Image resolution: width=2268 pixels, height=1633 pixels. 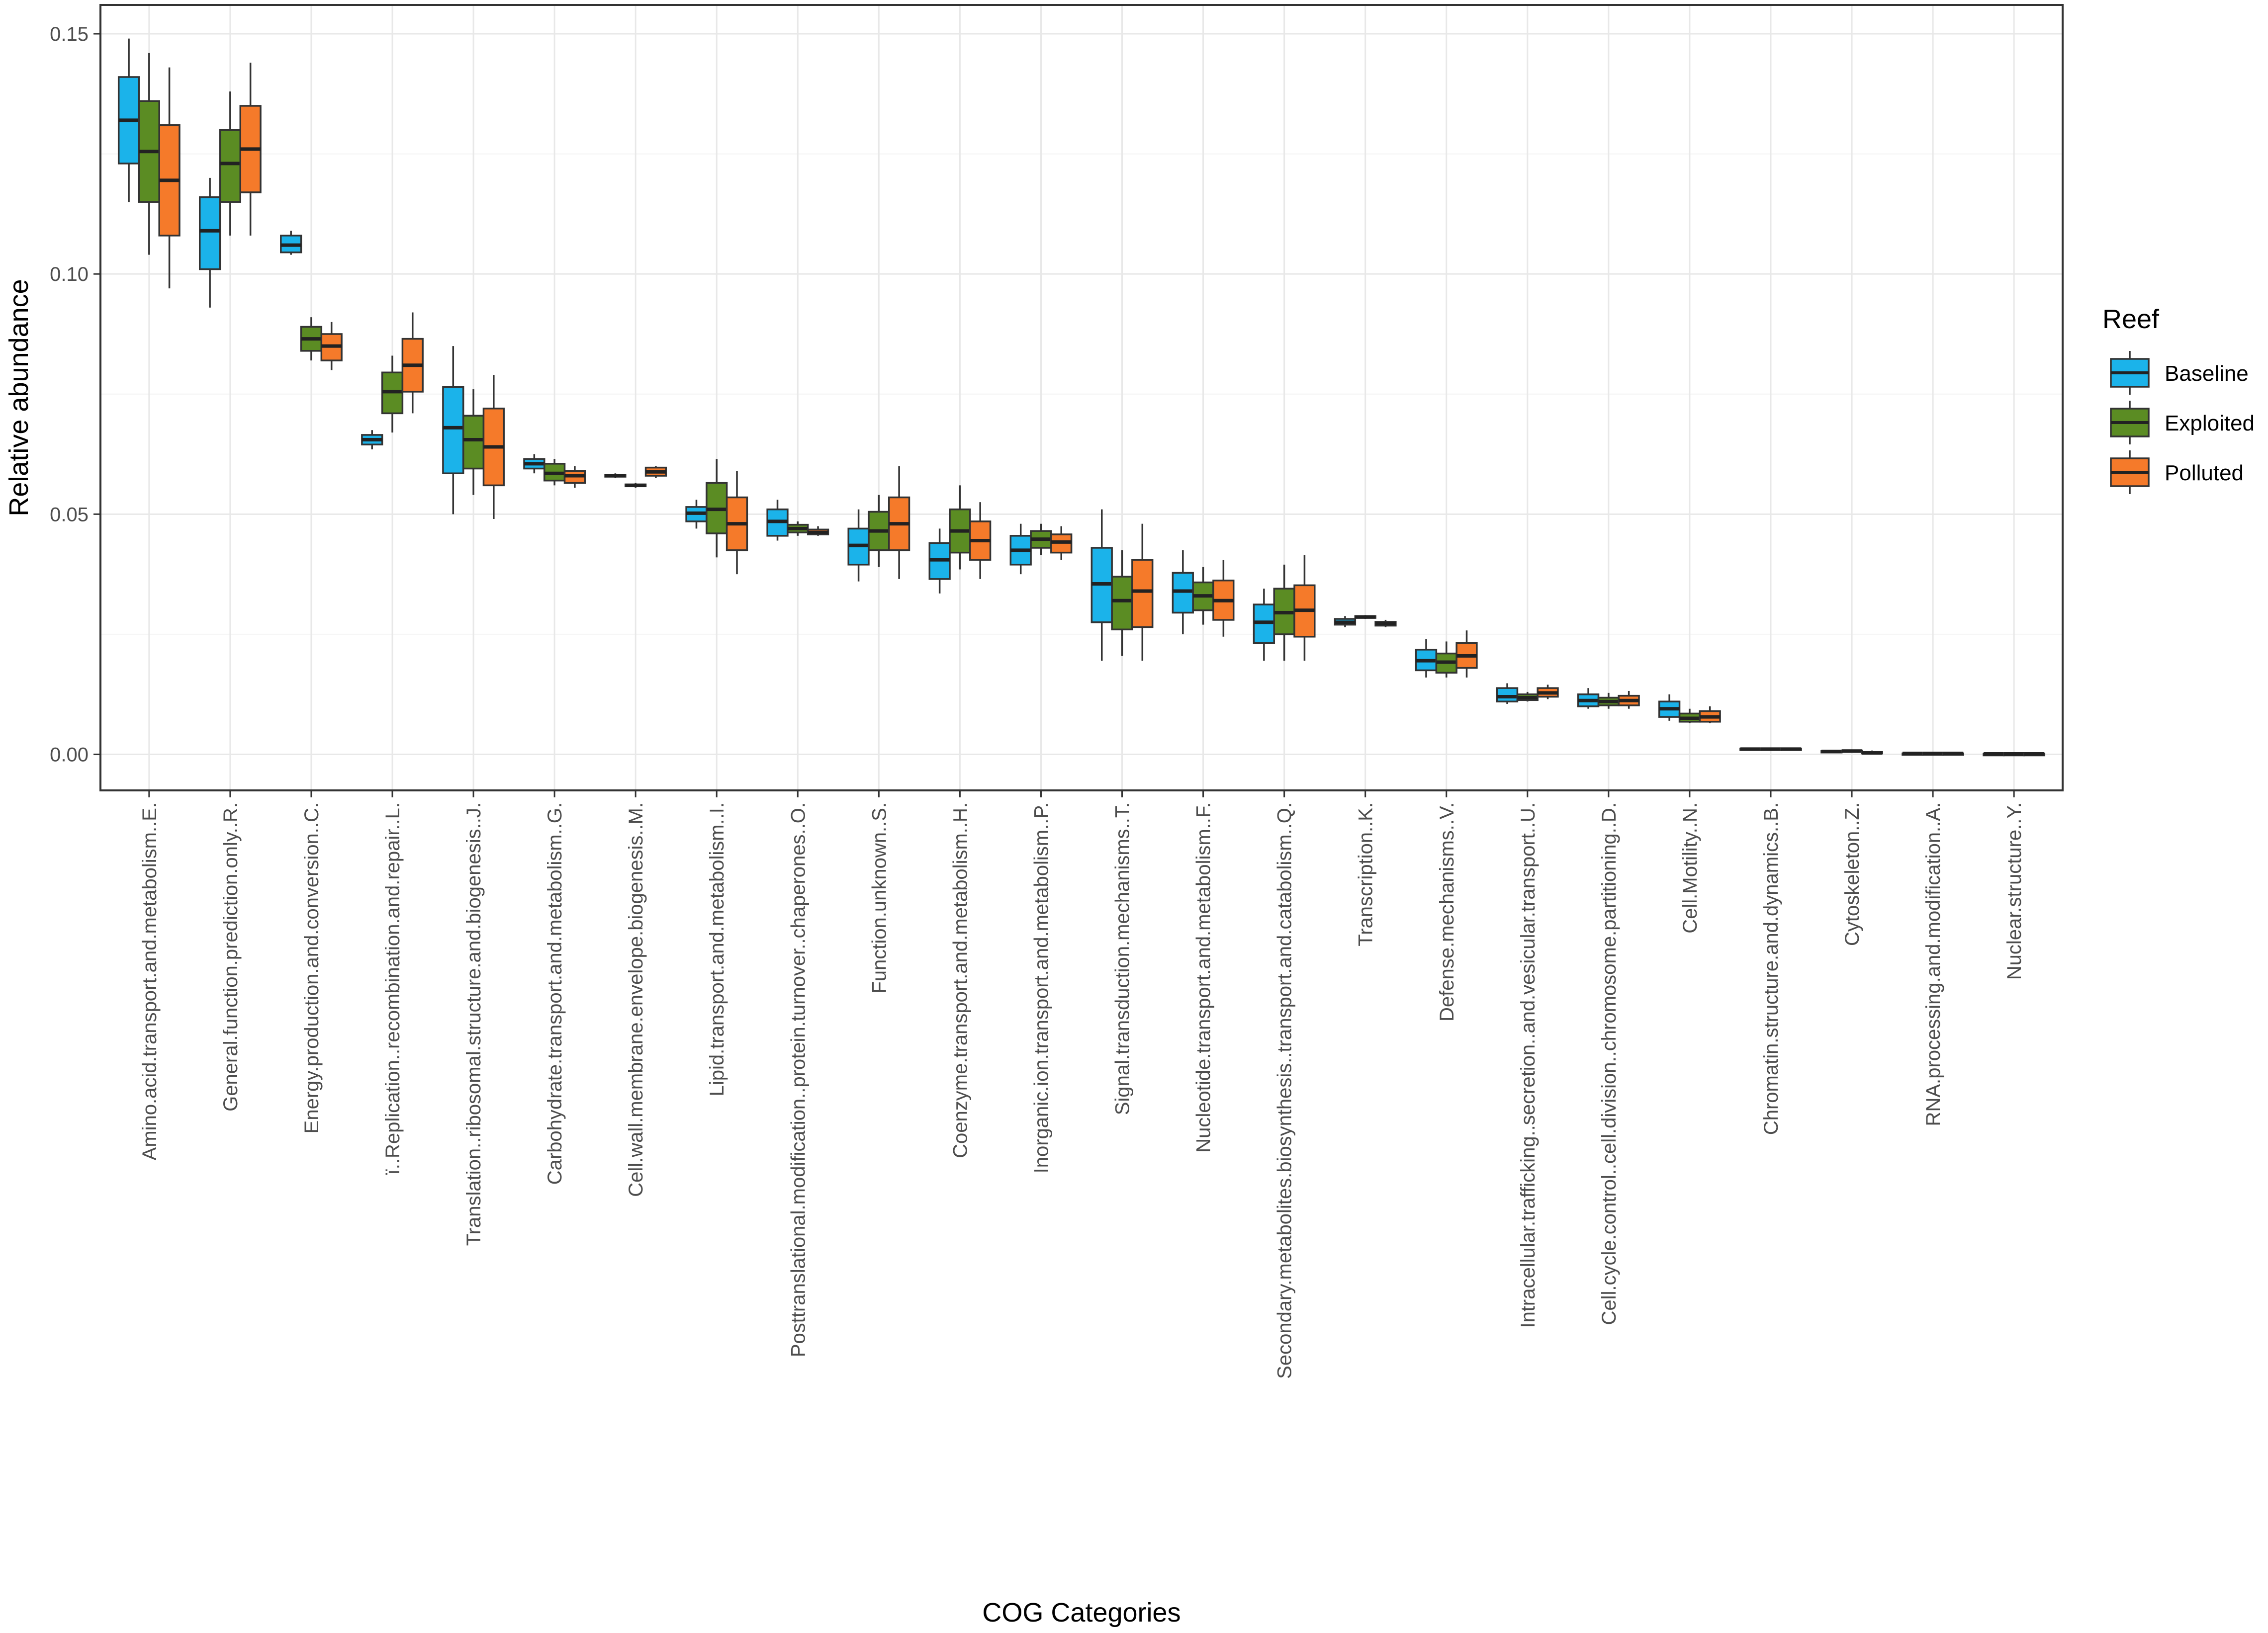 I want to click on x-tick-label: RNA.processing.and.modification..A., so click(x=1933, y=964).